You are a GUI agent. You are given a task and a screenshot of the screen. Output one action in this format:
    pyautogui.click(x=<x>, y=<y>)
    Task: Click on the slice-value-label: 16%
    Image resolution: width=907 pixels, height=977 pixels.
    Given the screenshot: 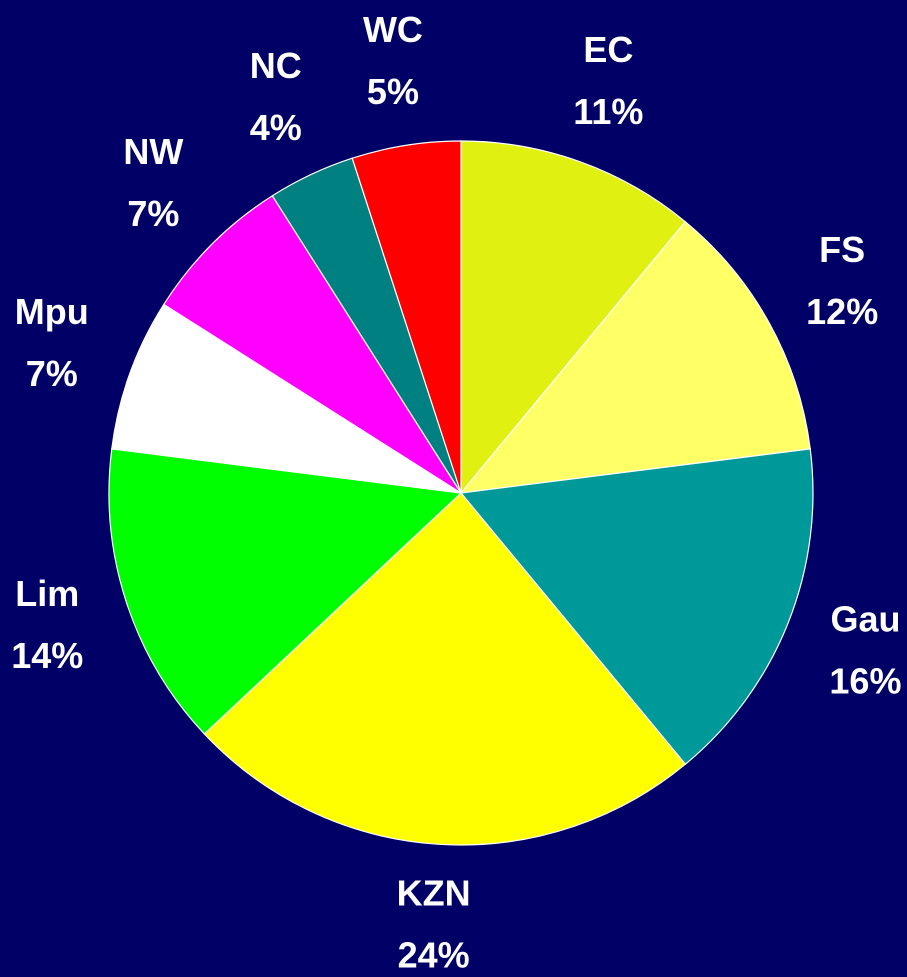 What is the action you would take?
    pyautogui.click(x=865, y=681)
    